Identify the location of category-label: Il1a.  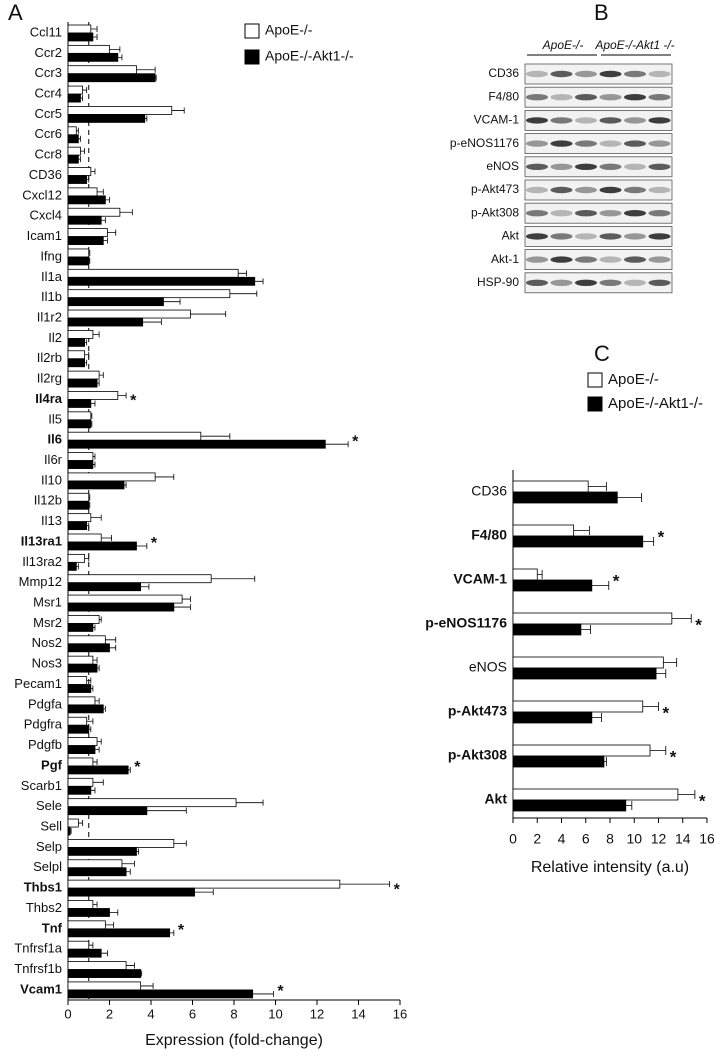
(52, 276).